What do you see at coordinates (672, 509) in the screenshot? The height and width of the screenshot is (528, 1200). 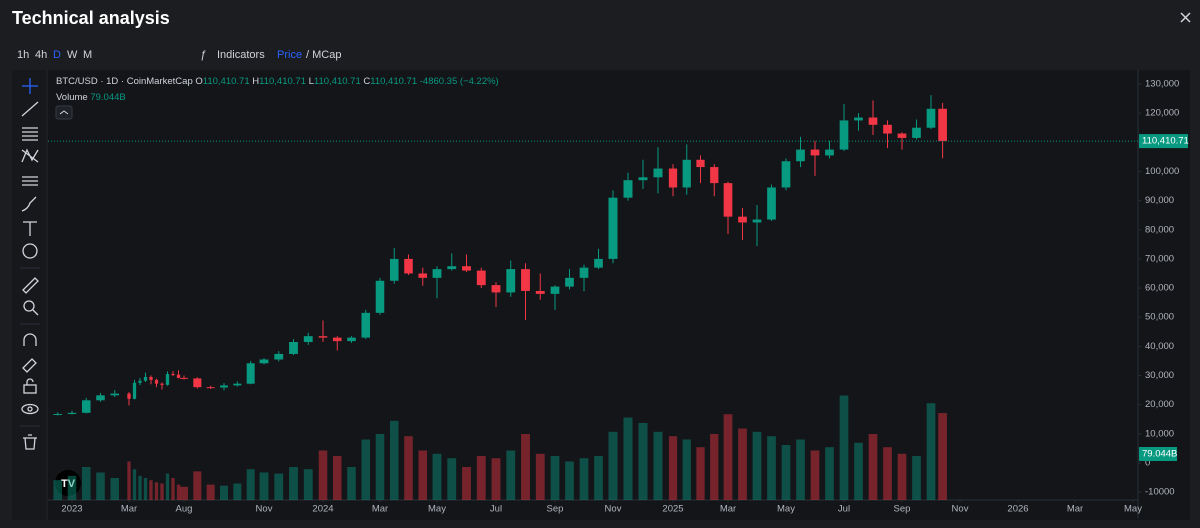 I see `x-tick-label: 2025` at bounding box center [672, 509].